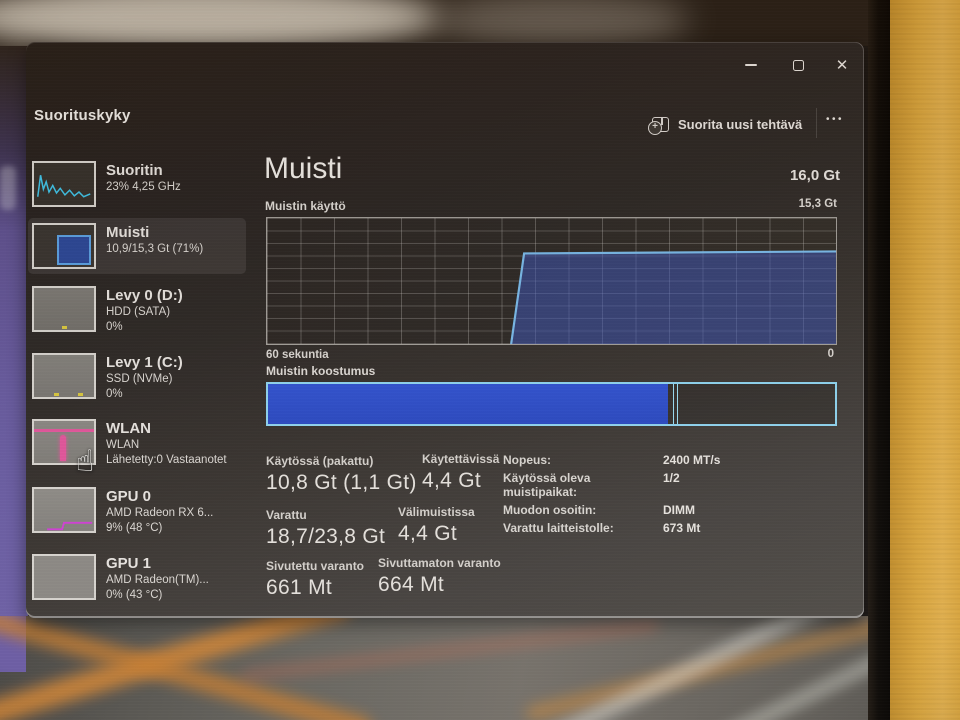  What do you see at coordinates (64, 577) in the screenshot?
I see `gpu1-mini-chart` at bounding box center [64, 577].